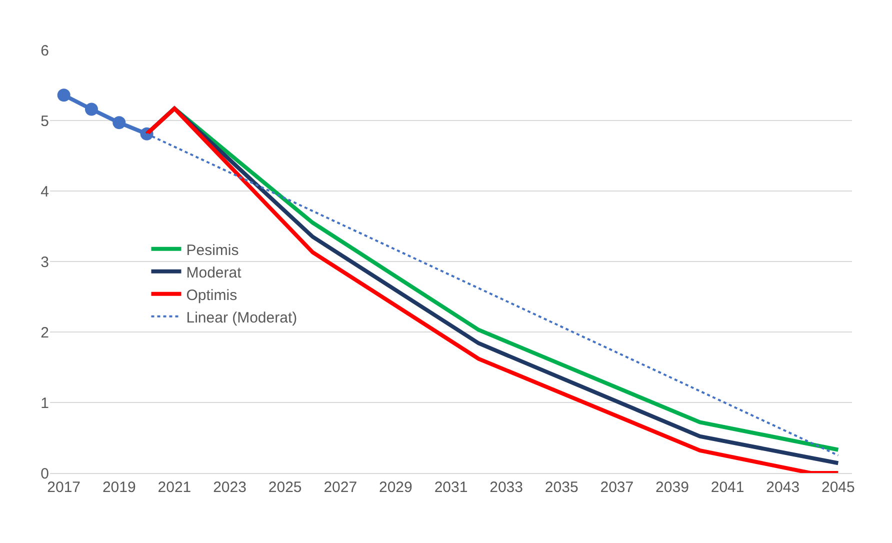 The image size is (892, 543). What do you see at coordinates (64, 487) in the screenshot?
I see `x-tick-label: 2017` at bounding box center [64, 487].